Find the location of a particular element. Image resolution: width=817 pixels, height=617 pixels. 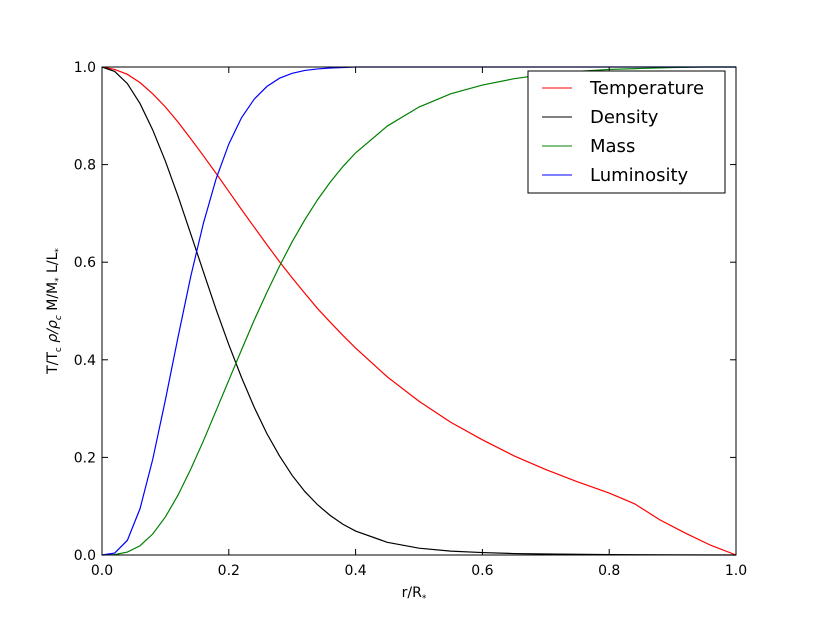

legend-box is located at coordinates (626, 132).